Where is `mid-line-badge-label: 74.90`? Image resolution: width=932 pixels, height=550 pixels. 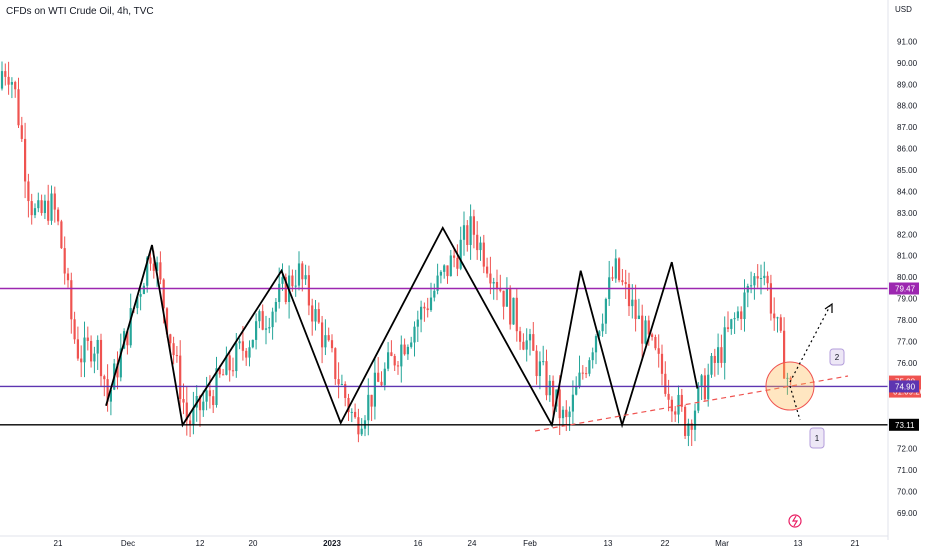 mid-line-badge-label: 74.90 is located at coordinates (905, 386).